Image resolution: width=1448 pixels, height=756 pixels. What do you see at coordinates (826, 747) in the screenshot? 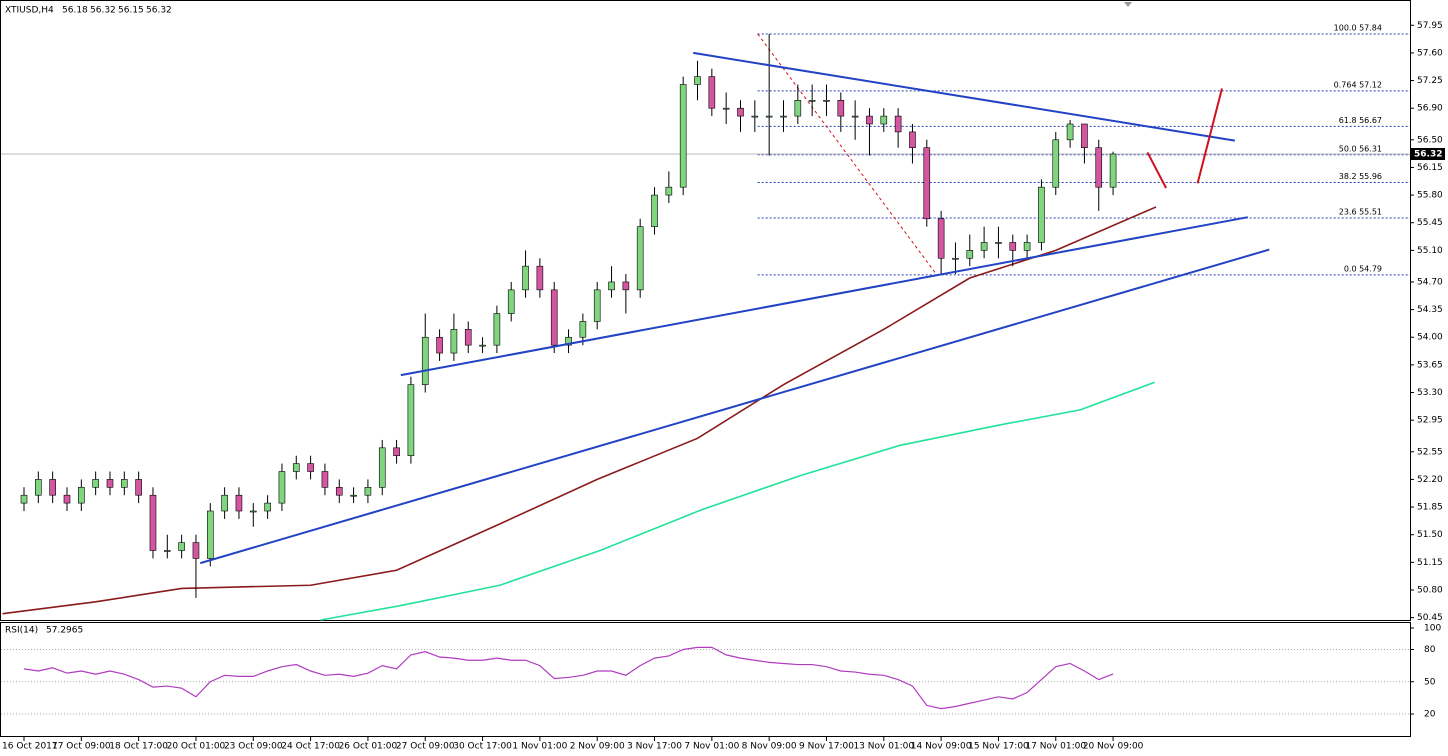
I see `x-tick-label: 9 Nov 17:00` at bounding box center [826, 747].